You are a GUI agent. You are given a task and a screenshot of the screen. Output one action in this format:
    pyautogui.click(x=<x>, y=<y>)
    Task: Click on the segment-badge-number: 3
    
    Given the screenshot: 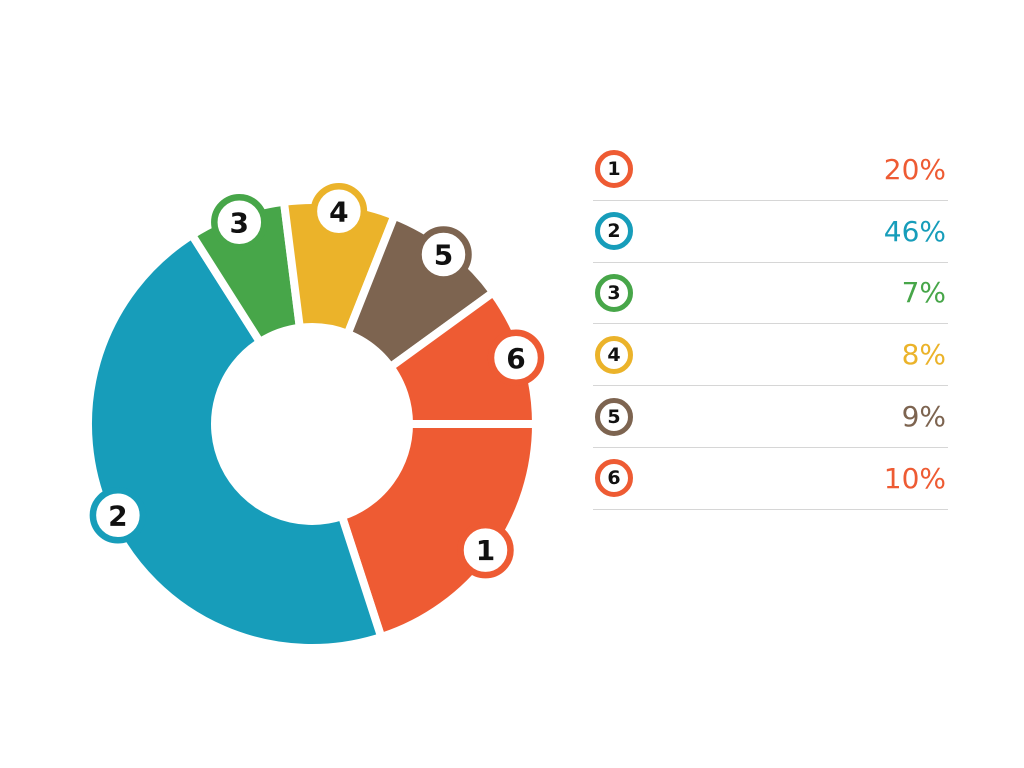 What is the action you would take?
    pyautogui.click(x=239, y=222)
    